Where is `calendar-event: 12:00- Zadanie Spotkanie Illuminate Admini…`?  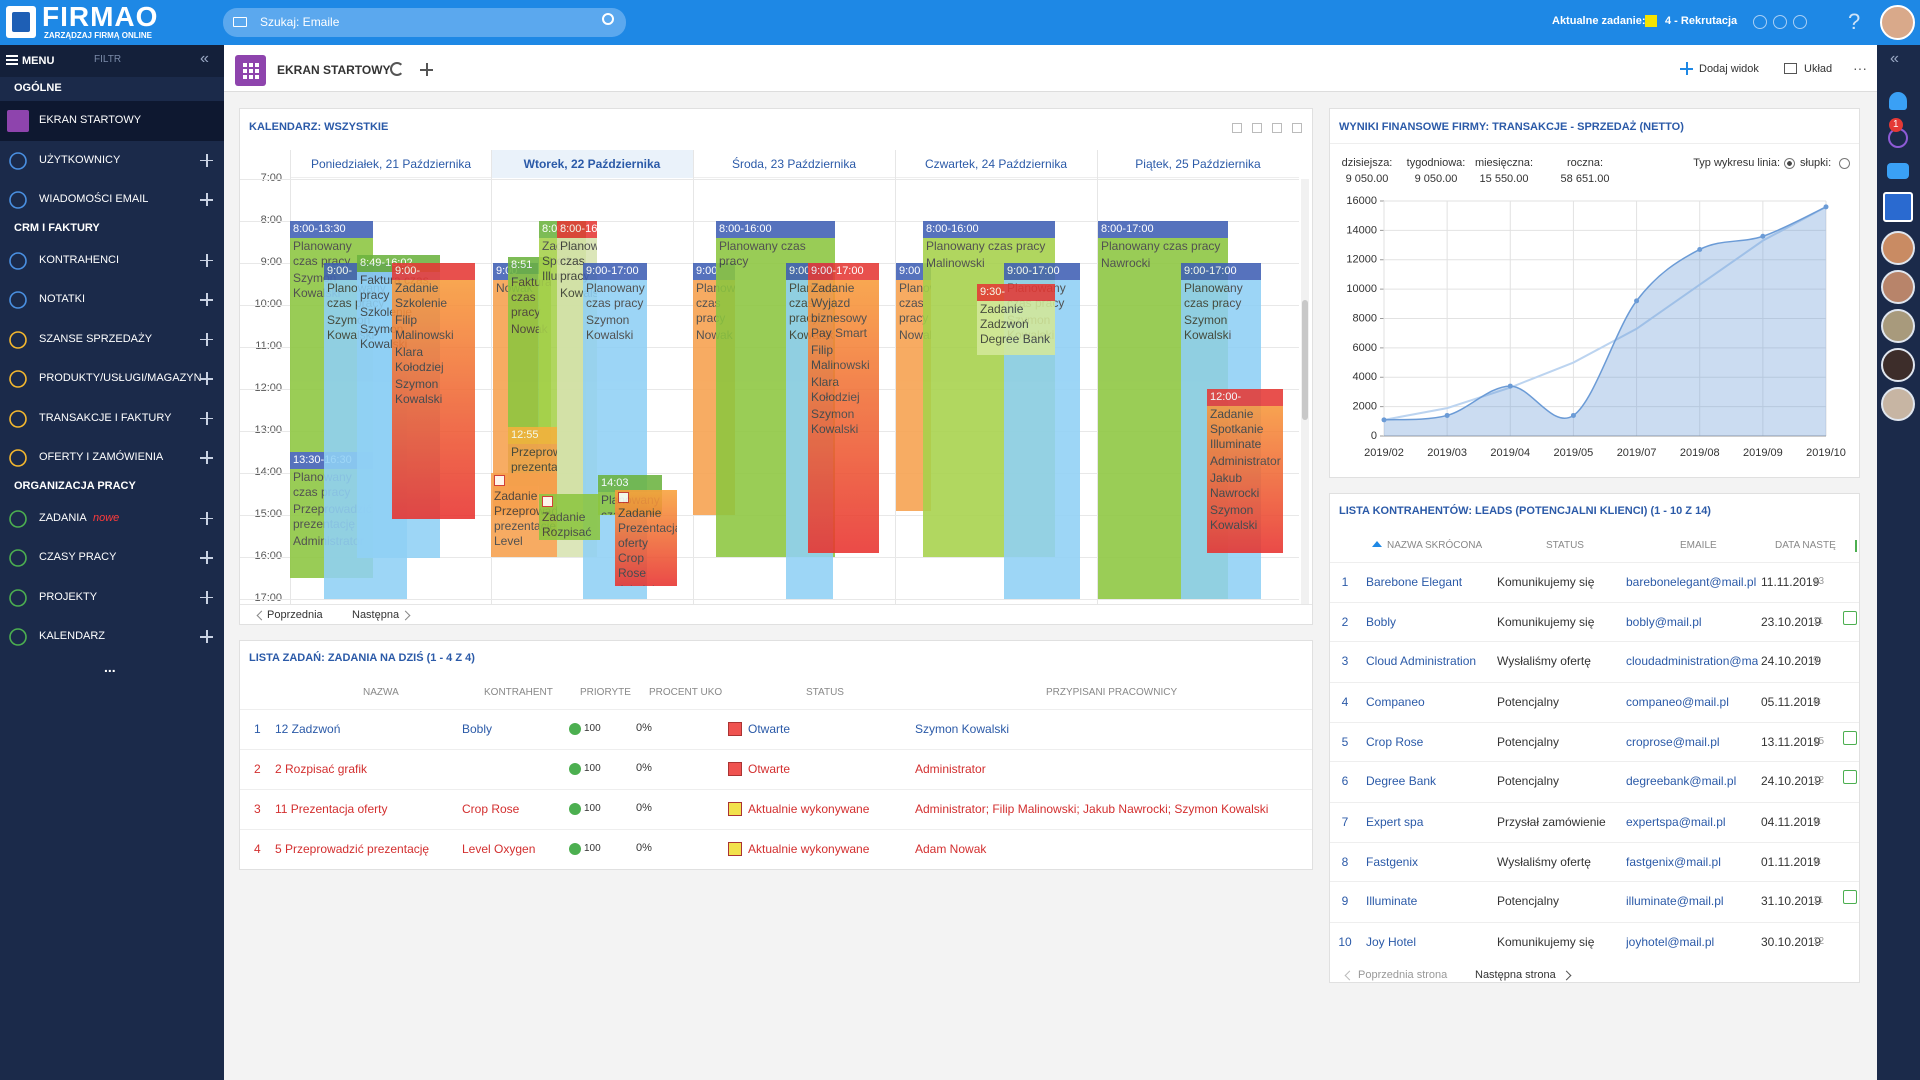 calendar-event: 12:00- Zadanie Spotkanie Illuminate Admini… is located at coordinates (1245, 471).